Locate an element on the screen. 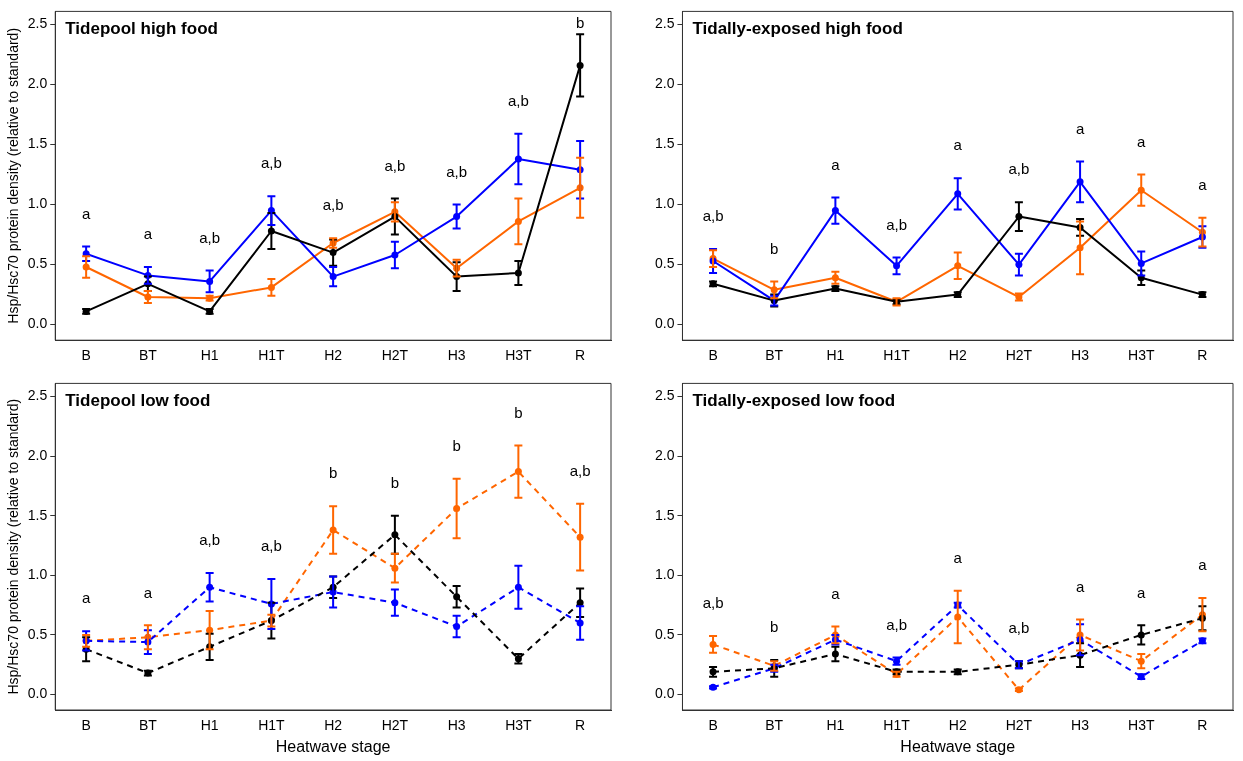 This screenshot has width=1243, height=761. chart-title: Tidepool high food is located at coordinates (141, 28).